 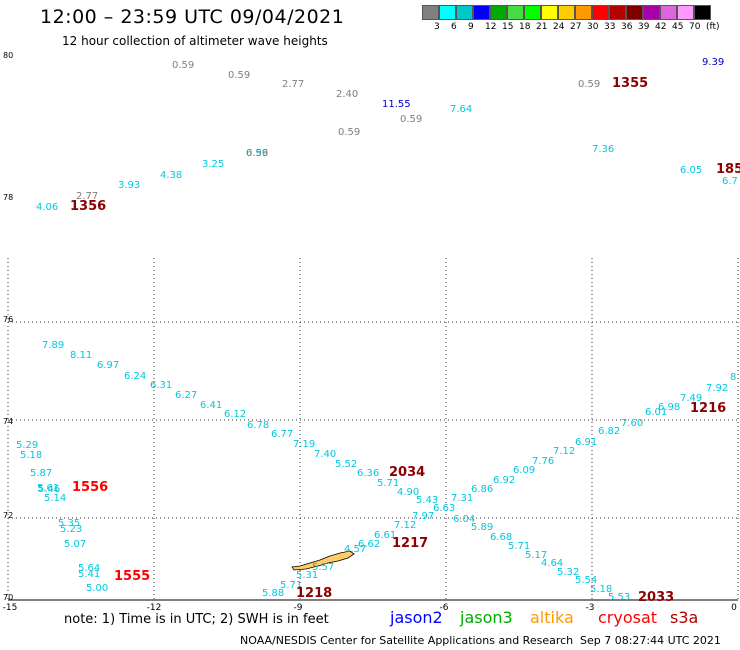 What do you see at coordinates (154, 608) in the screenshot?
I see `lon-tick-label: -12` at bounding box center [154, 608].